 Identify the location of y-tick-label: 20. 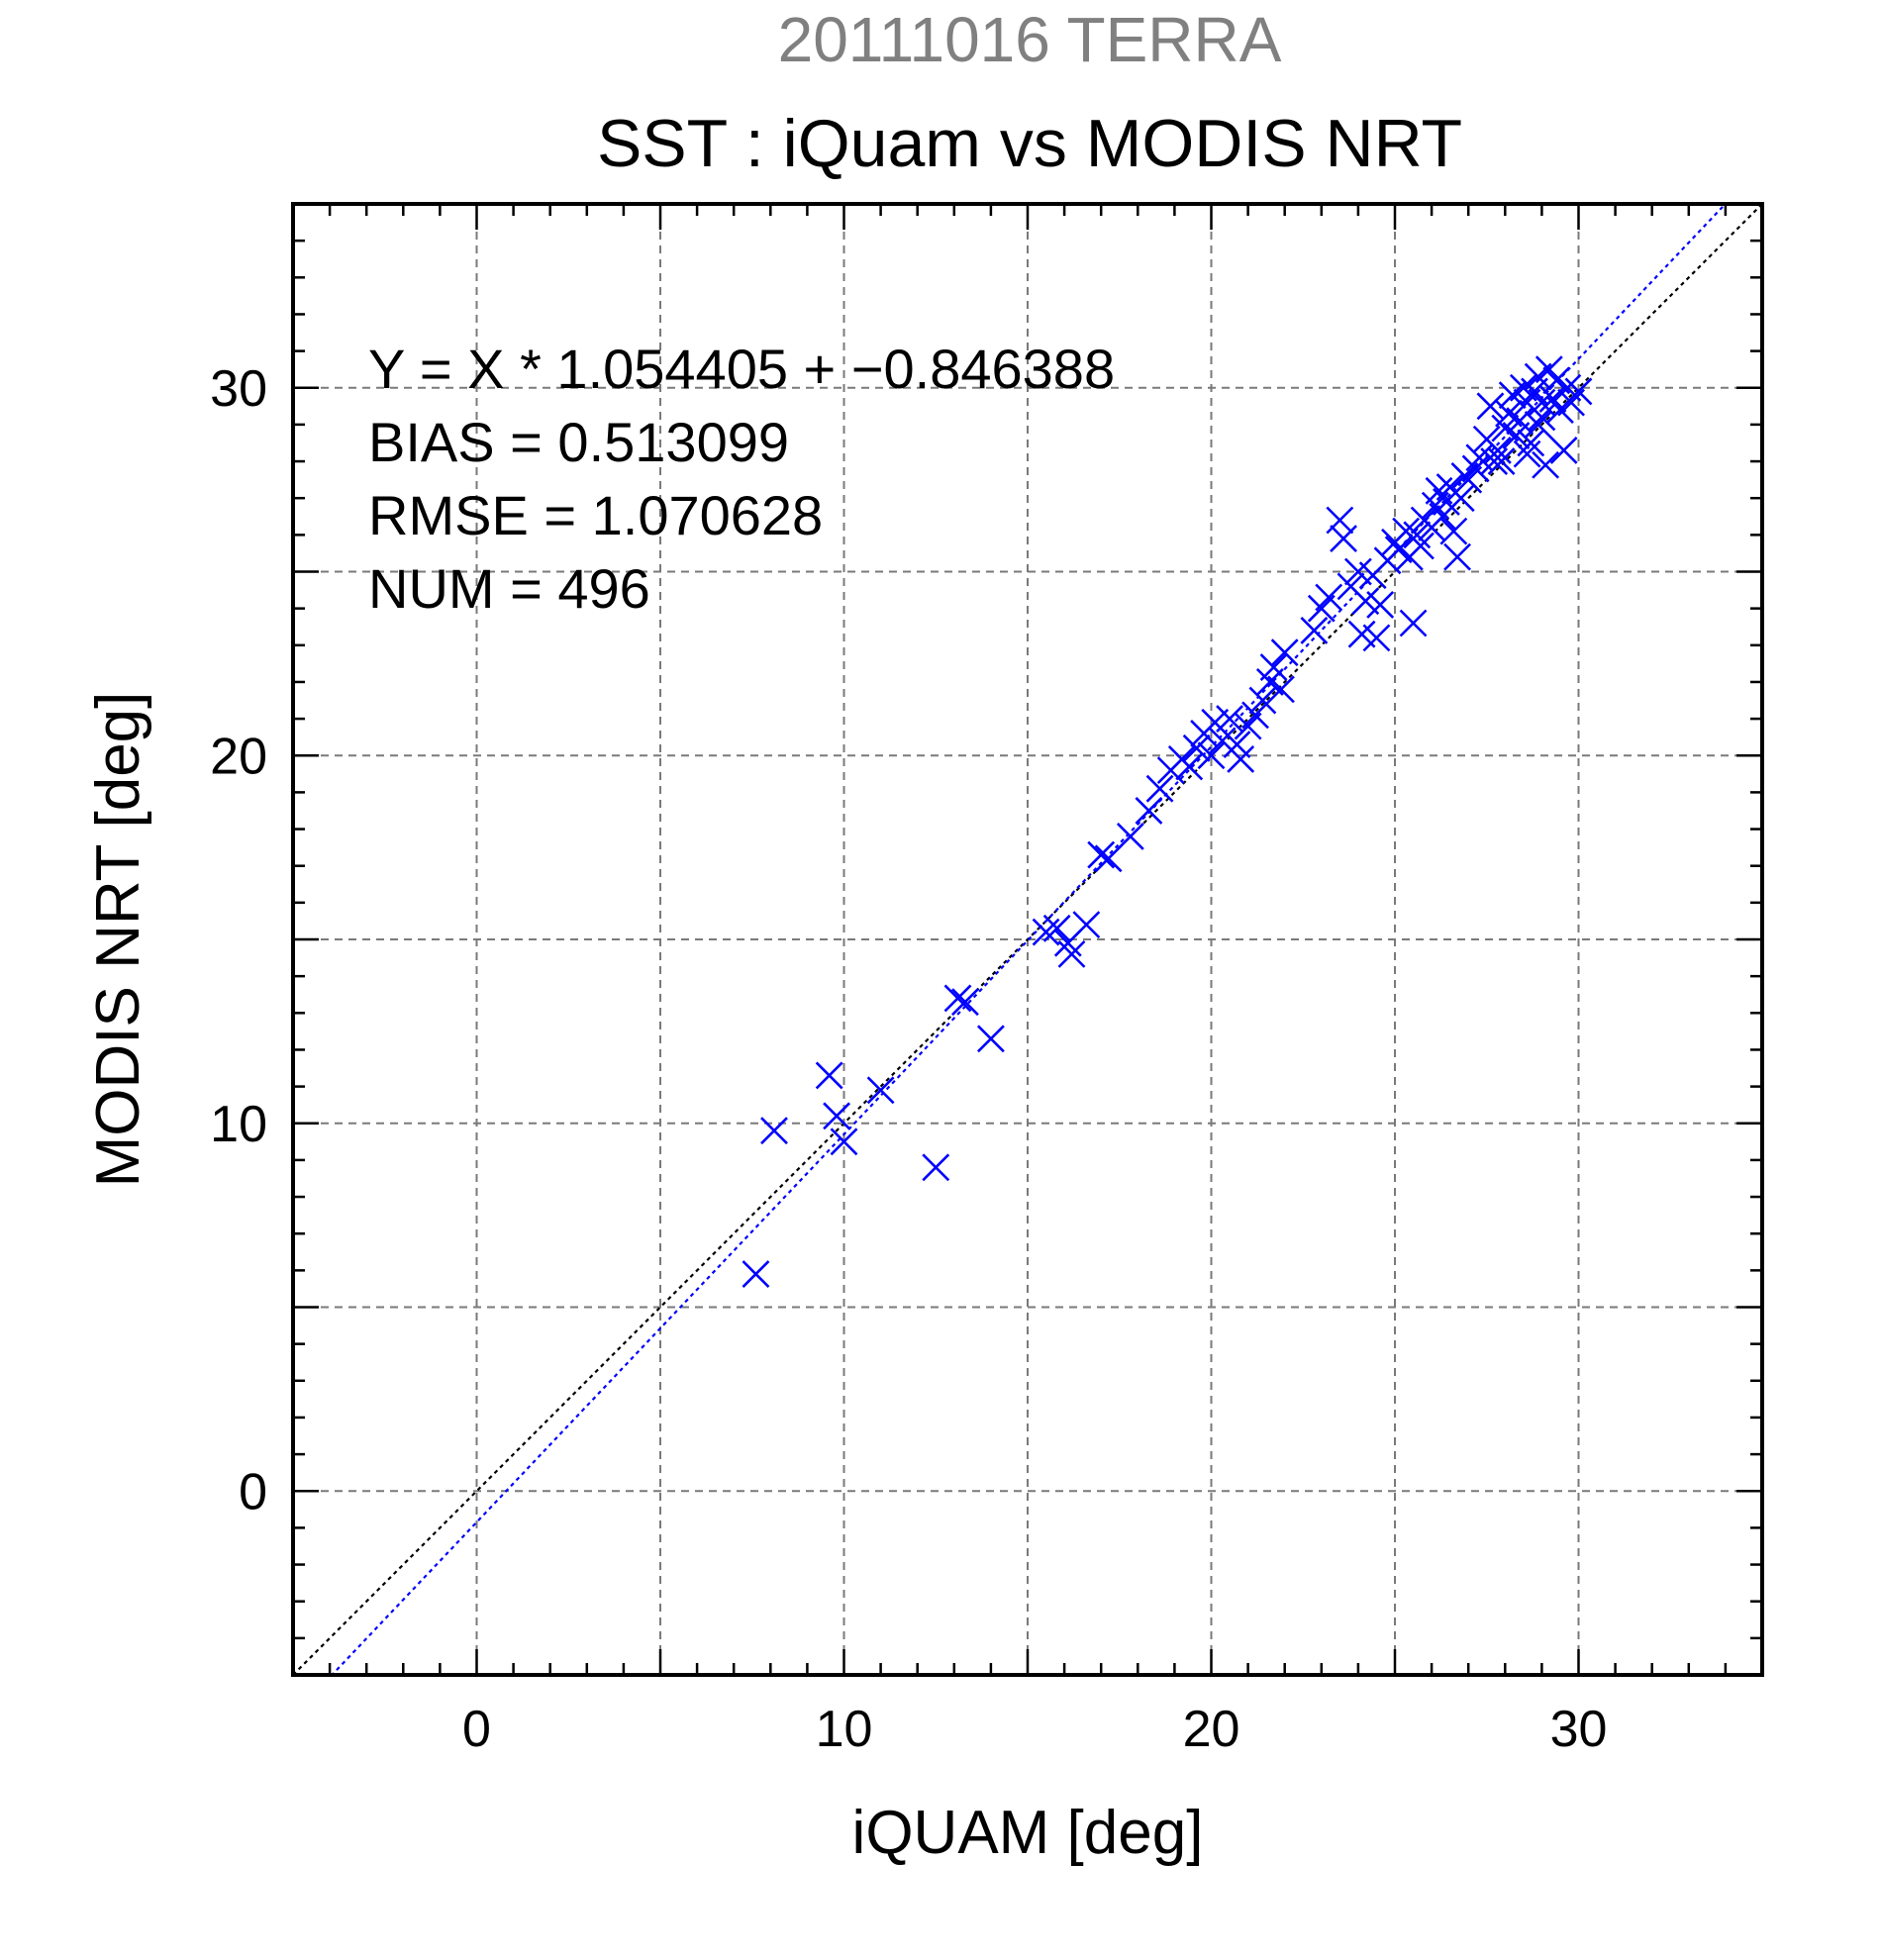
(239, 756).